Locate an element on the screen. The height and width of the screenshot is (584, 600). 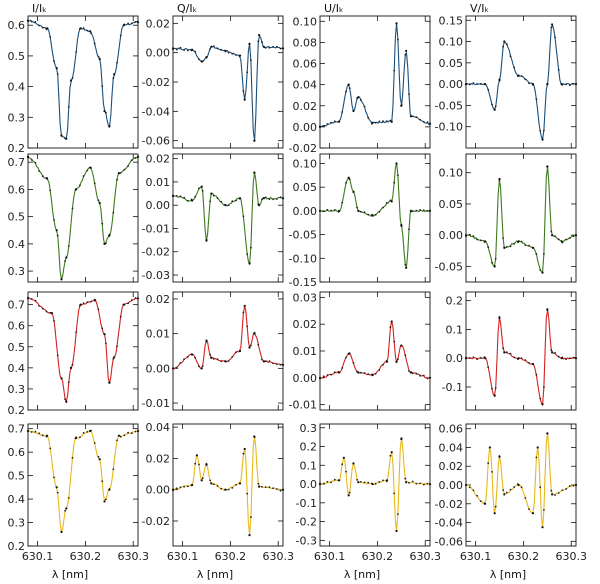
panel-r2-c0: 0.2 0.3 0.4 0.5 0.6 0.7 is located at coordinates (74, 354).